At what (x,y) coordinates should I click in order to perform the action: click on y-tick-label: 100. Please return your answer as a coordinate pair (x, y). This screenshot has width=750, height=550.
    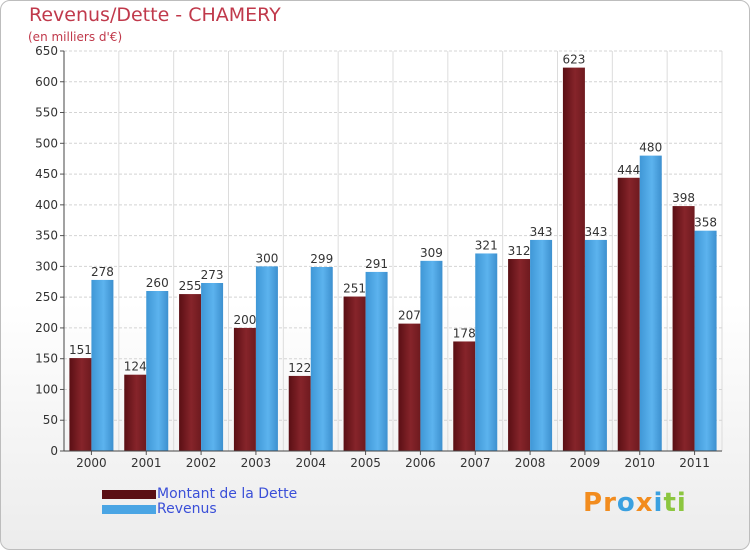
    Looking at the image, I should click on (46, 389).